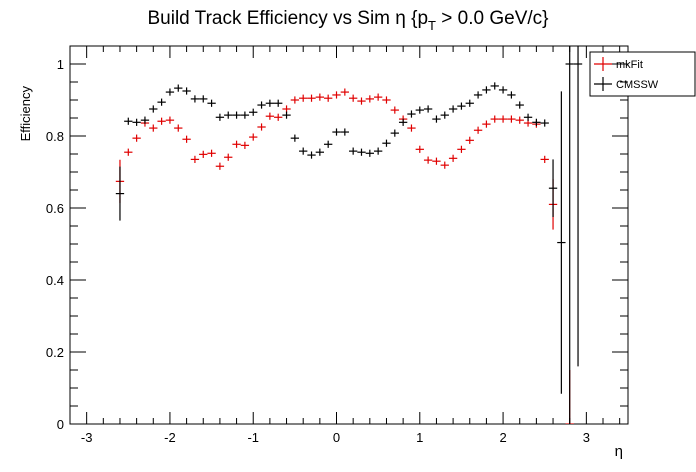 Image resolution: width=696 pixels, height=472 pixels. What do you see at coordinates (55, 352) in the screenshot?
I see `y-tick-label: 0.2` at bounding box center [55, 352].